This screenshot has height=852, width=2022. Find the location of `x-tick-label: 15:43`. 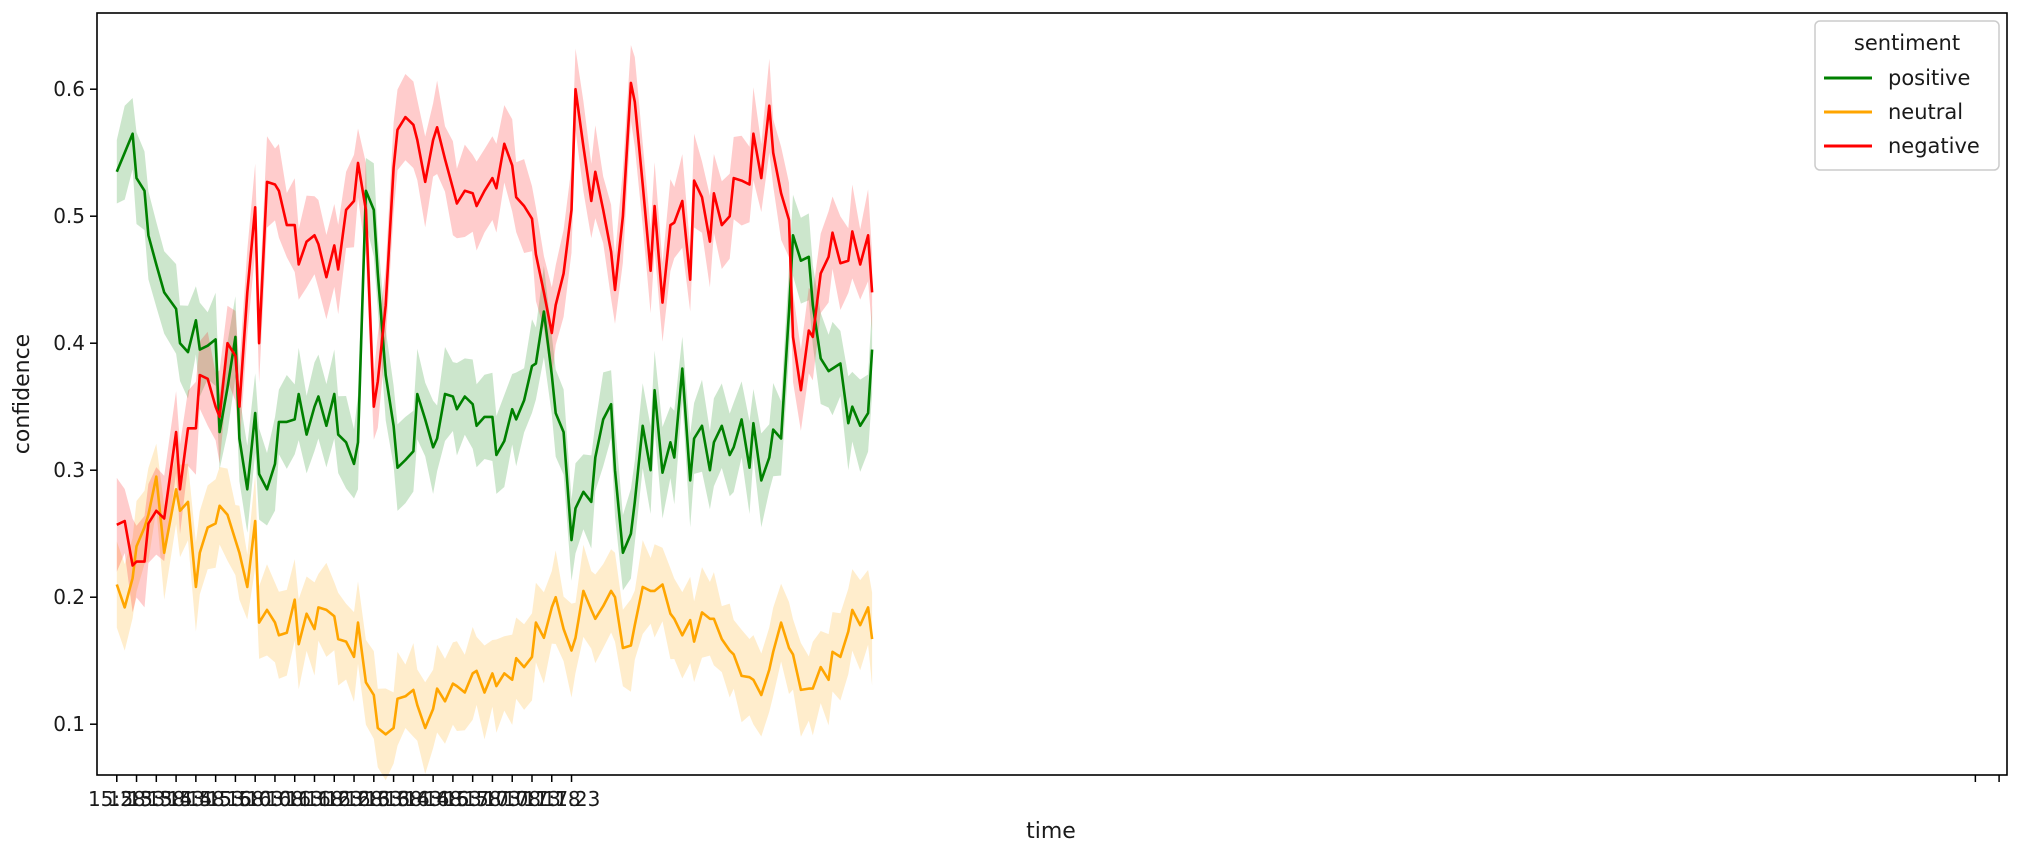

x-tick-label: 15:43 is located at coordinates (176, 799).